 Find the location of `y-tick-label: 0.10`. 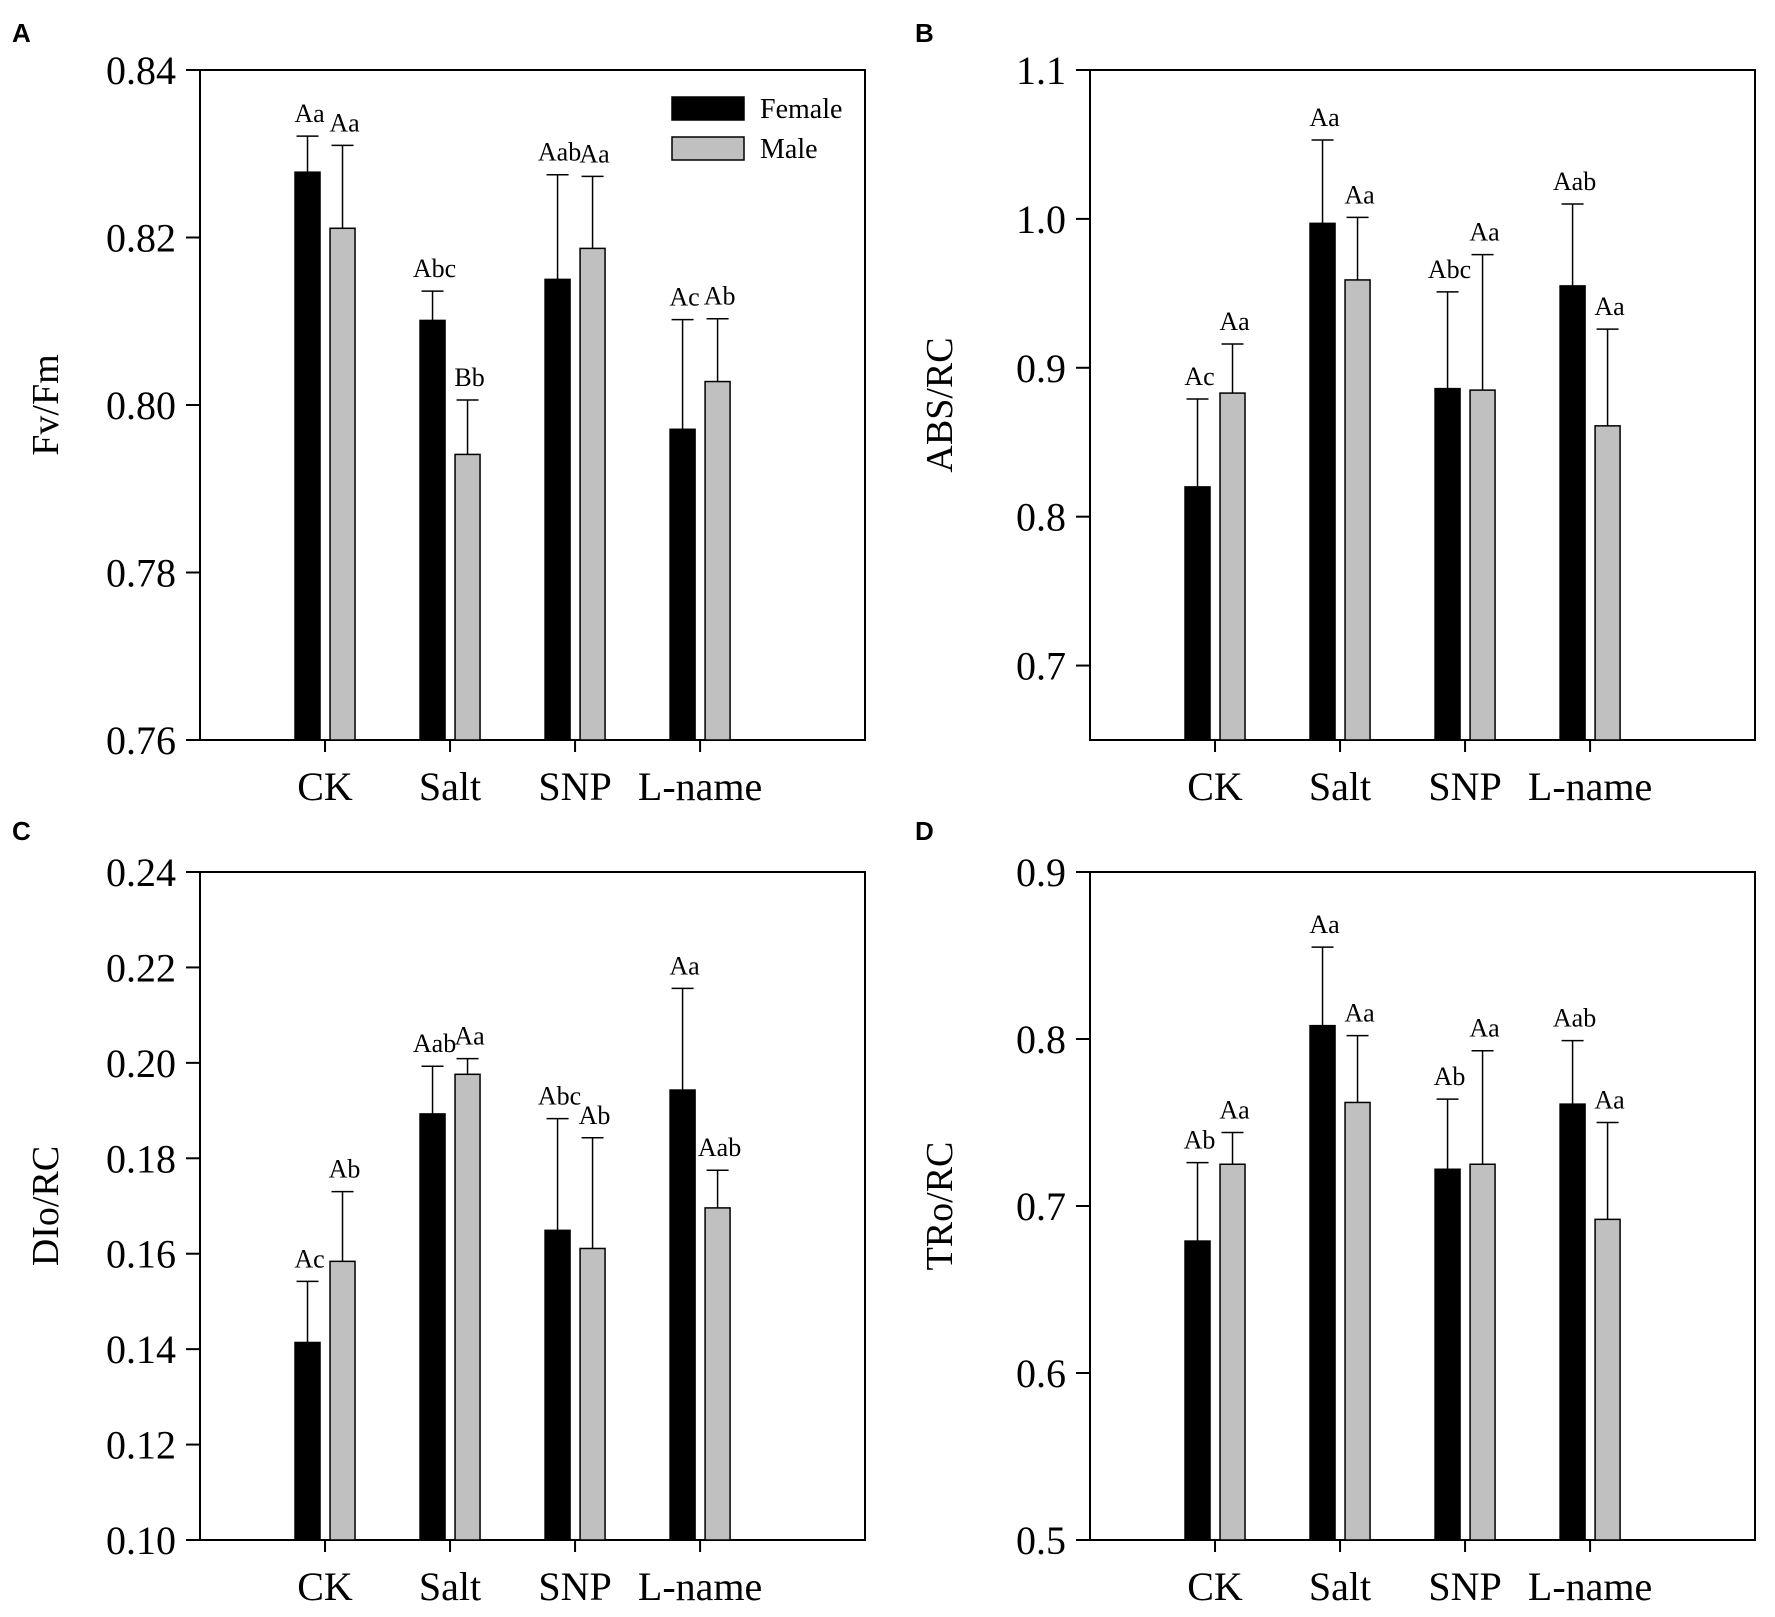

y-tick-label: 0.10 is located at coordinates (141, 1540).